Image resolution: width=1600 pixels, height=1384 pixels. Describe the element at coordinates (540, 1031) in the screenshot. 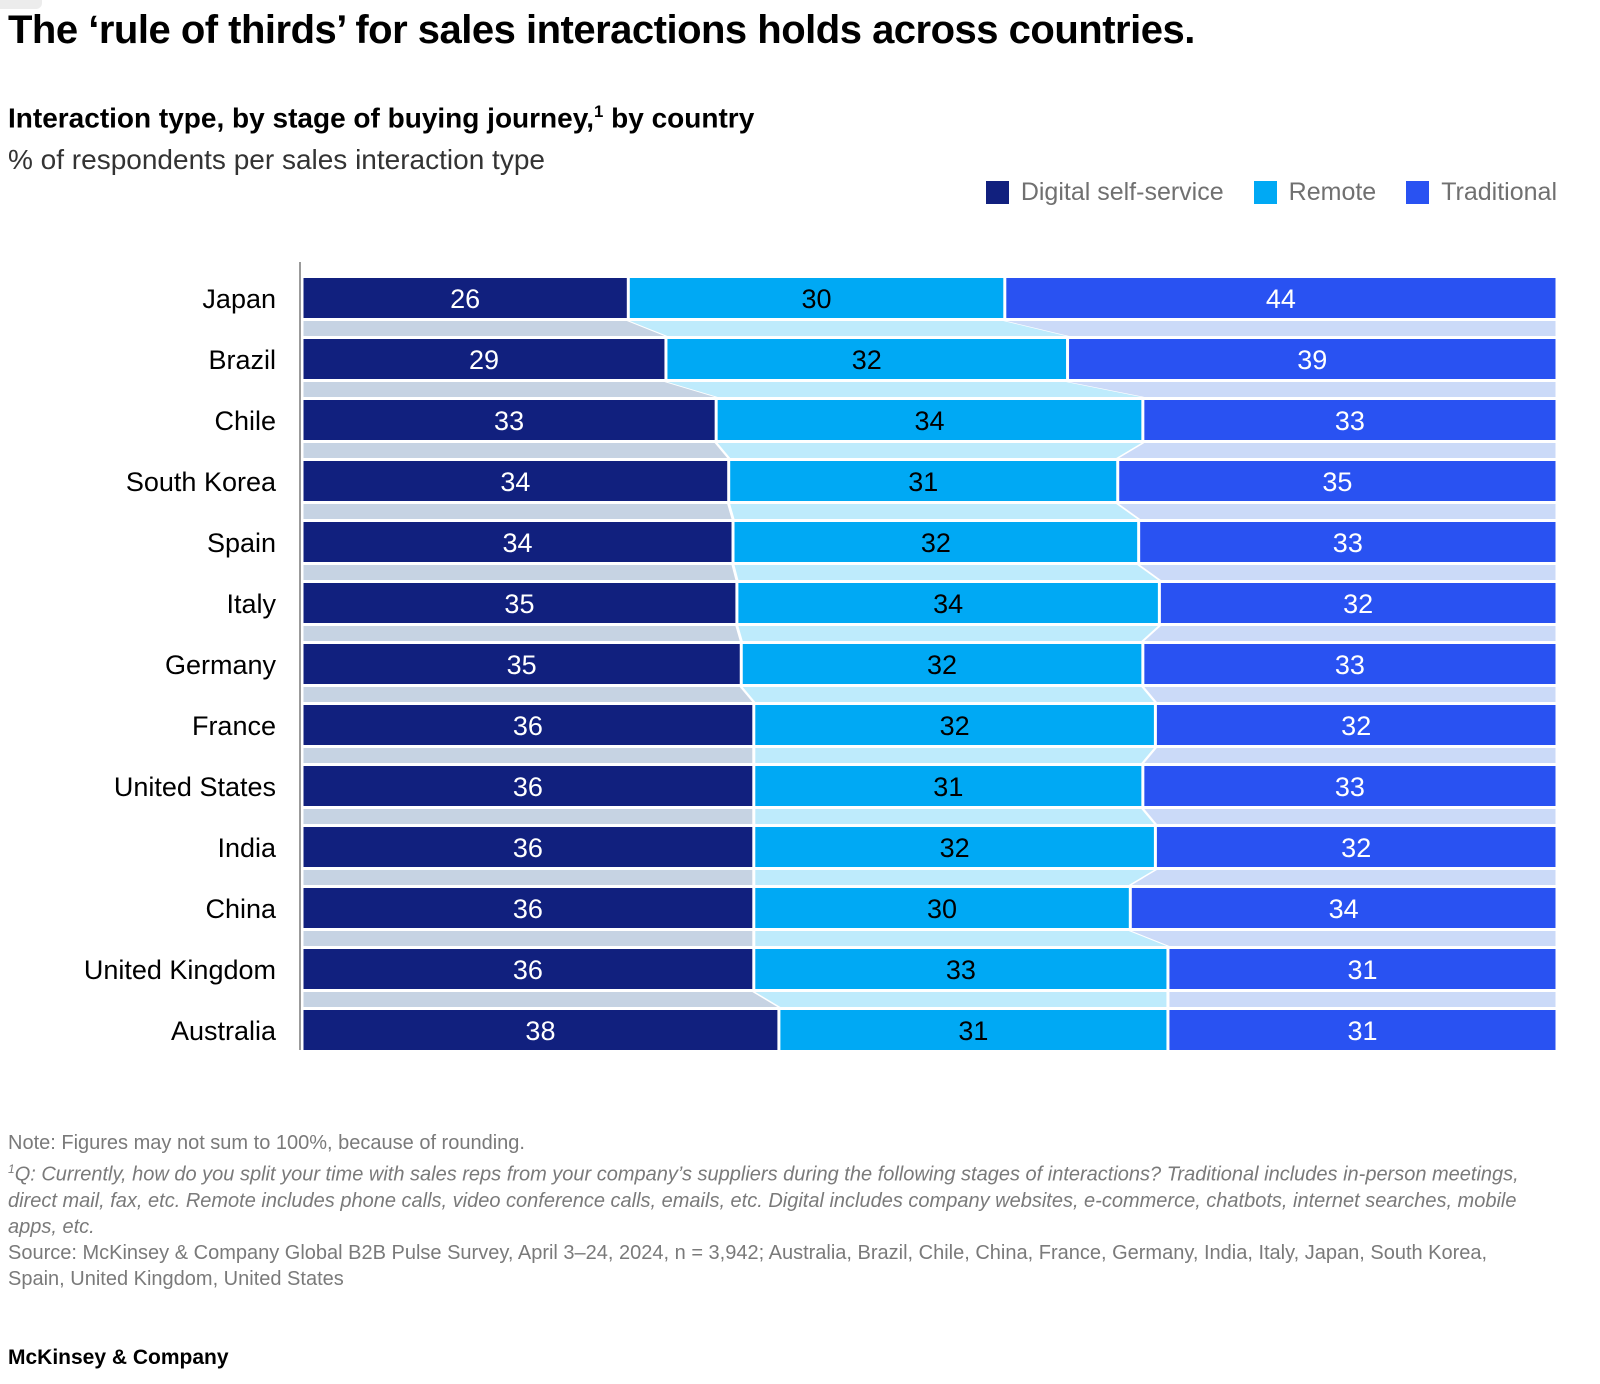

I see `value-label: 38` at that location.